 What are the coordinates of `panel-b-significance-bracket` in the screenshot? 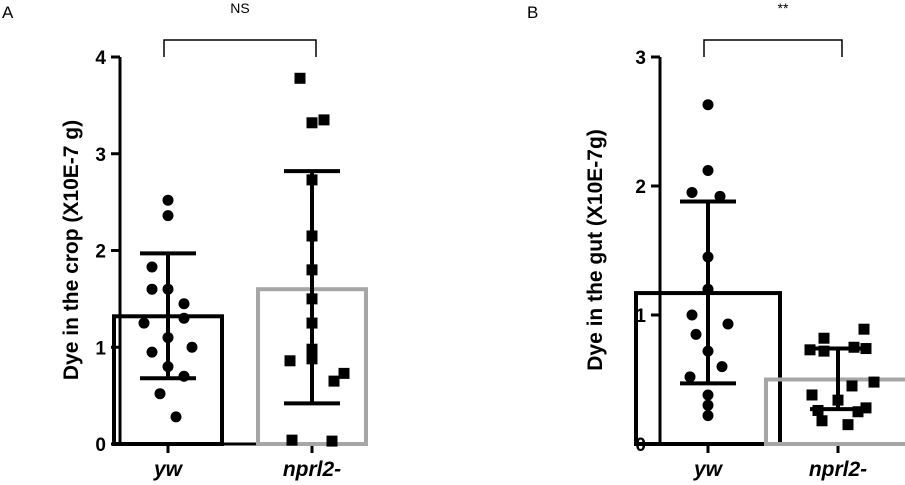 It's located at (773, 48).